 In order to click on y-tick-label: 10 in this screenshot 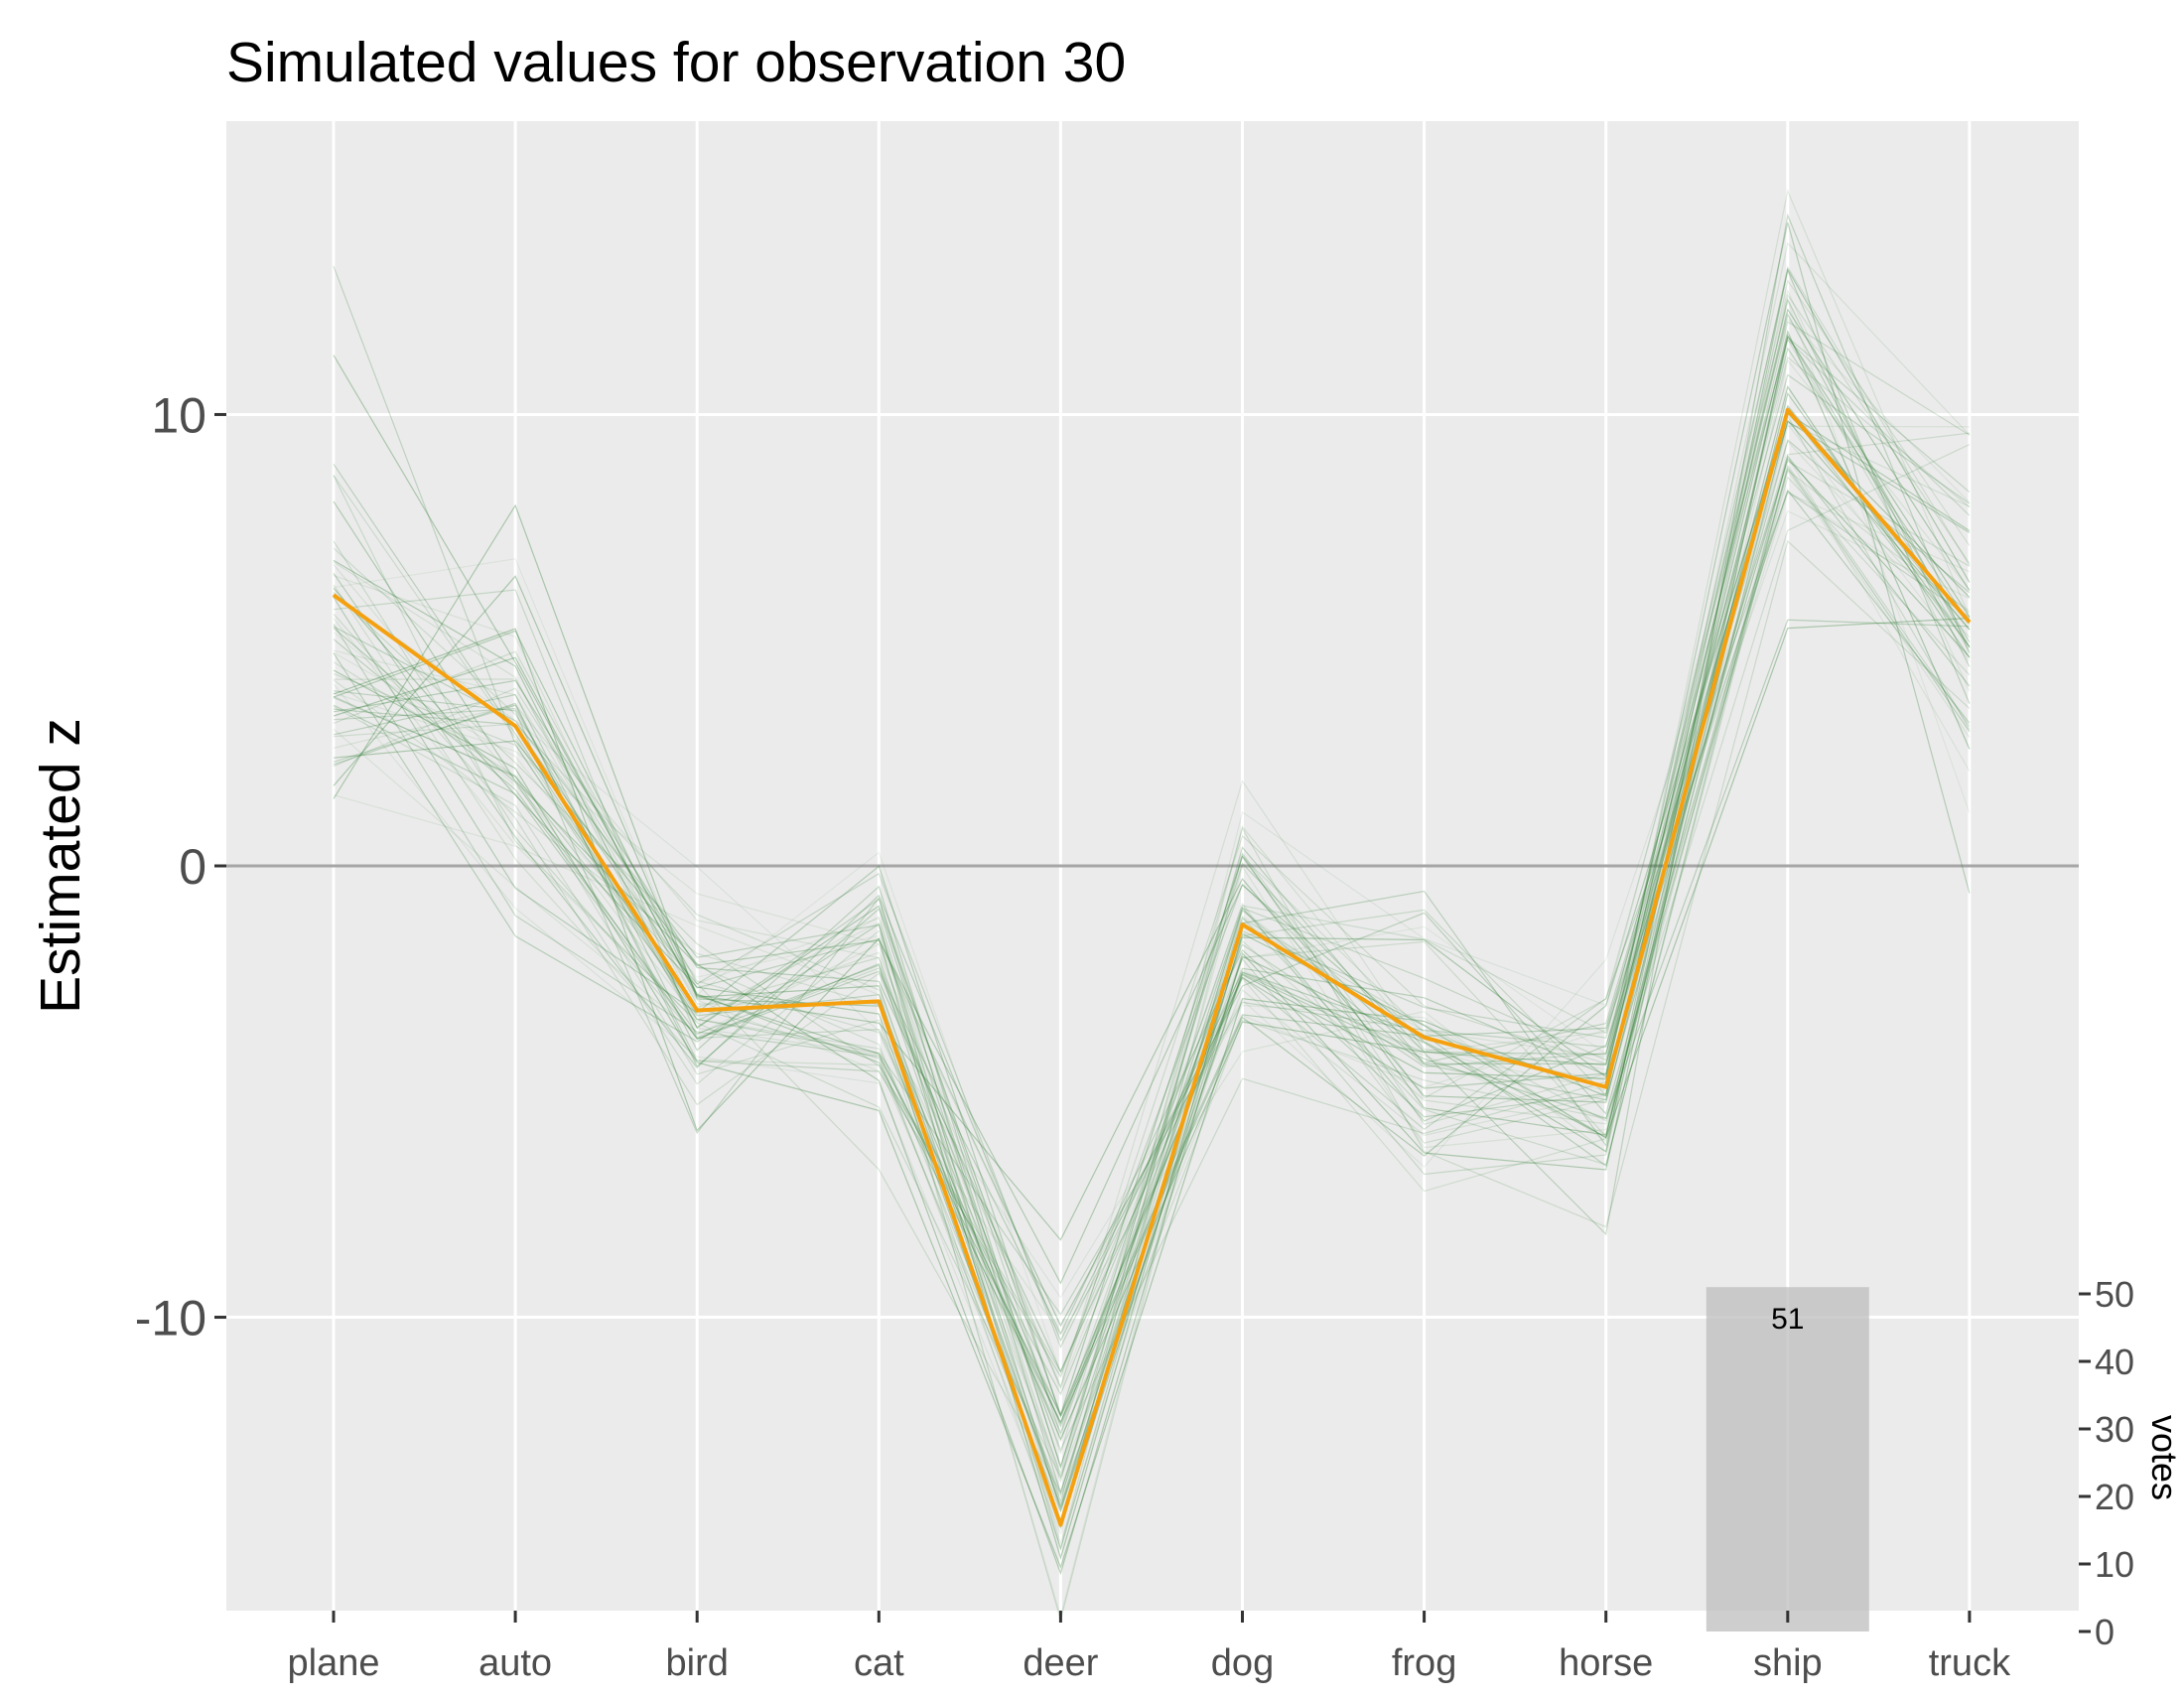, I will do `click(178, 415)`.